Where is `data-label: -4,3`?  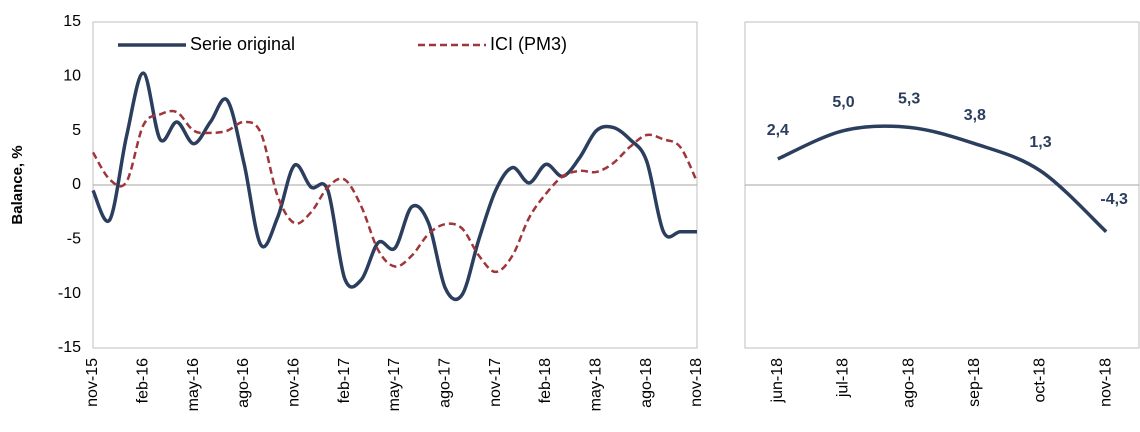 data-label: -4,3 is located at coordinates (1114, 199).